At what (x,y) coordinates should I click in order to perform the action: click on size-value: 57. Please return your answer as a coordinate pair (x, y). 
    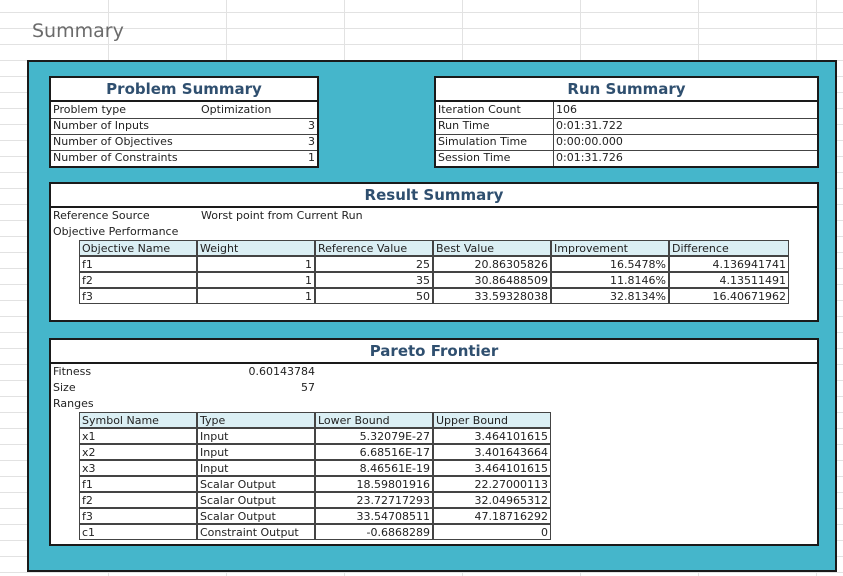
    Looking at the image, I should click on (308, 387).